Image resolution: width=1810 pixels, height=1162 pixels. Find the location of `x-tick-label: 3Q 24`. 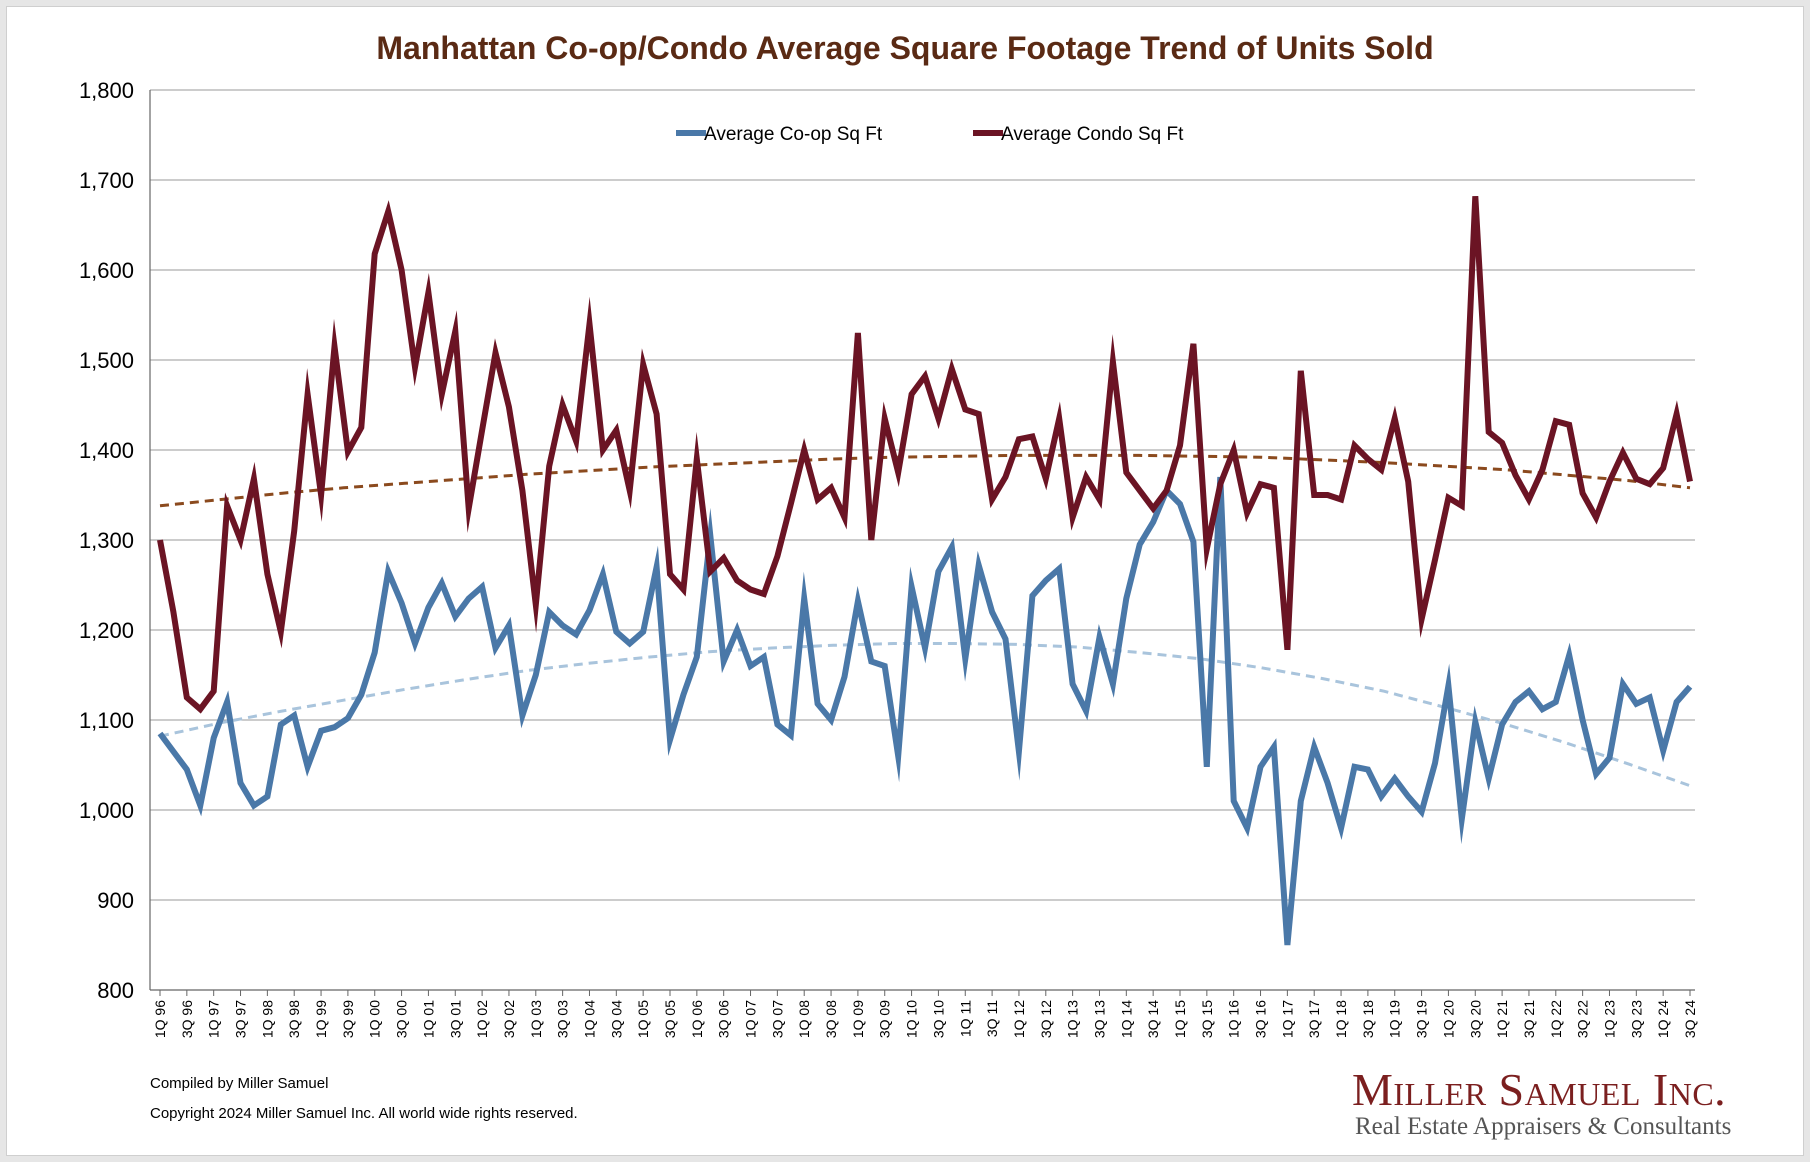

x-tick-label: 3Q 24 is located at coordinates (1690, 1019).